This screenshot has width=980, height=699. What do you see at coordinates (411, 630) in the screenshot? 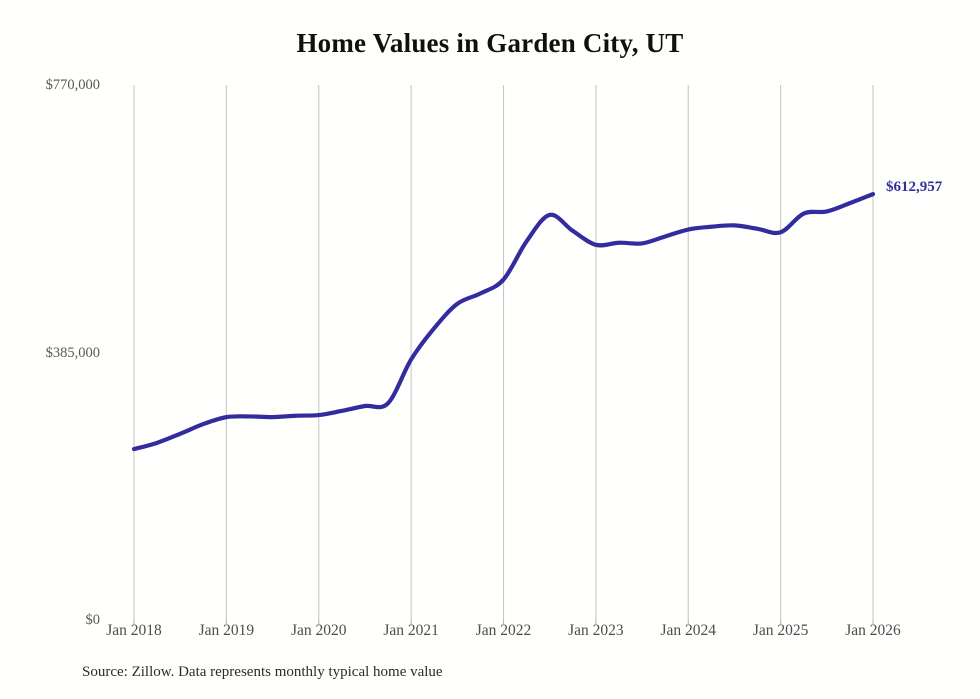
I see `x-axis-tick-label: Jan 2021` at bounding box center [411, 630].